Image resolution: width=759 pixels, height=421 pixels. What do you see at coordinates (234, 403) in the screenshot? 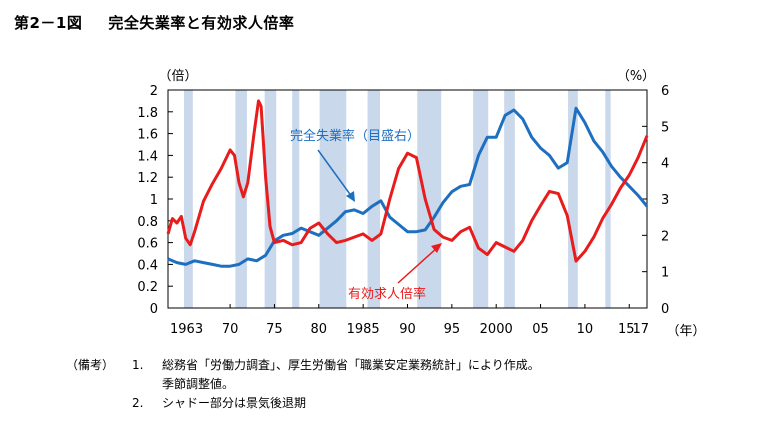
I see `note-text: シャドー部分は景気後退期` at bounding box center [234, 403].